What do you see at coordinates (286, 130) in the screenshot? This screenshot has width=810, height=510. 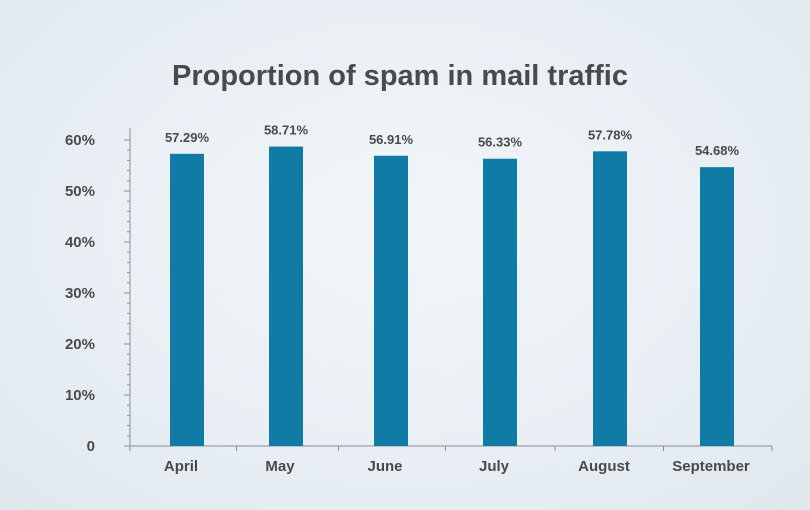 I see `bar-value-label: 58.71%` at bounding box center [286, 130].